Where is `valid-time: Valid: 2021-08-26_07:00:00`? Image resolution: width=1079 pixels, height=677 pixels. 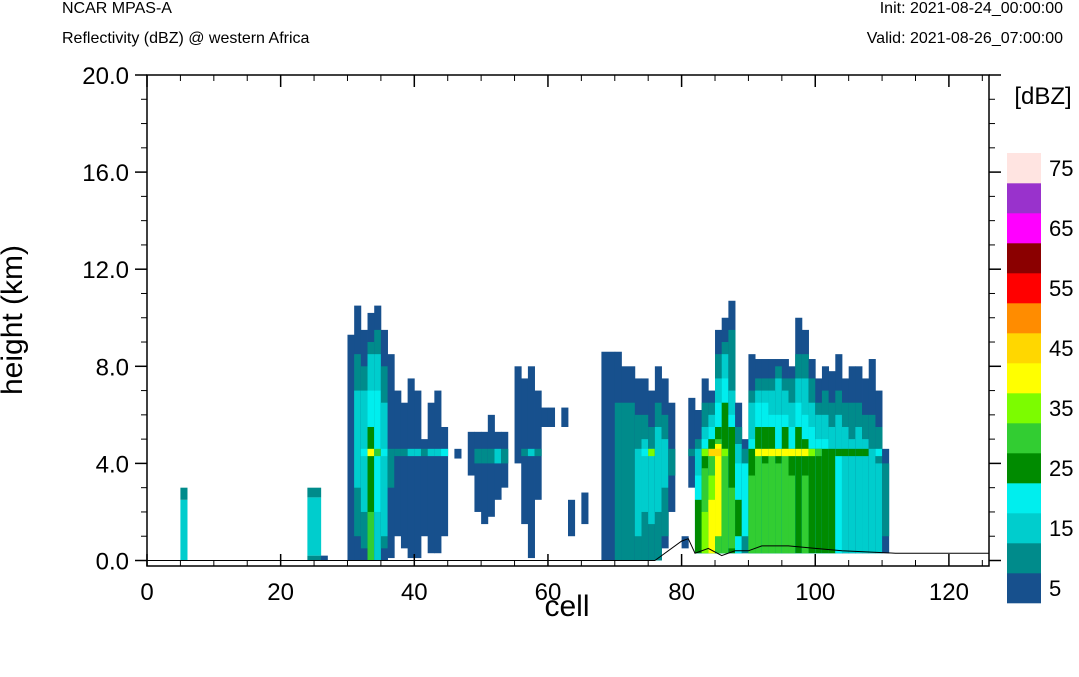
valid-time: Valid: 2021-08-26_07:00:00 is located at coordinates (964, 38).